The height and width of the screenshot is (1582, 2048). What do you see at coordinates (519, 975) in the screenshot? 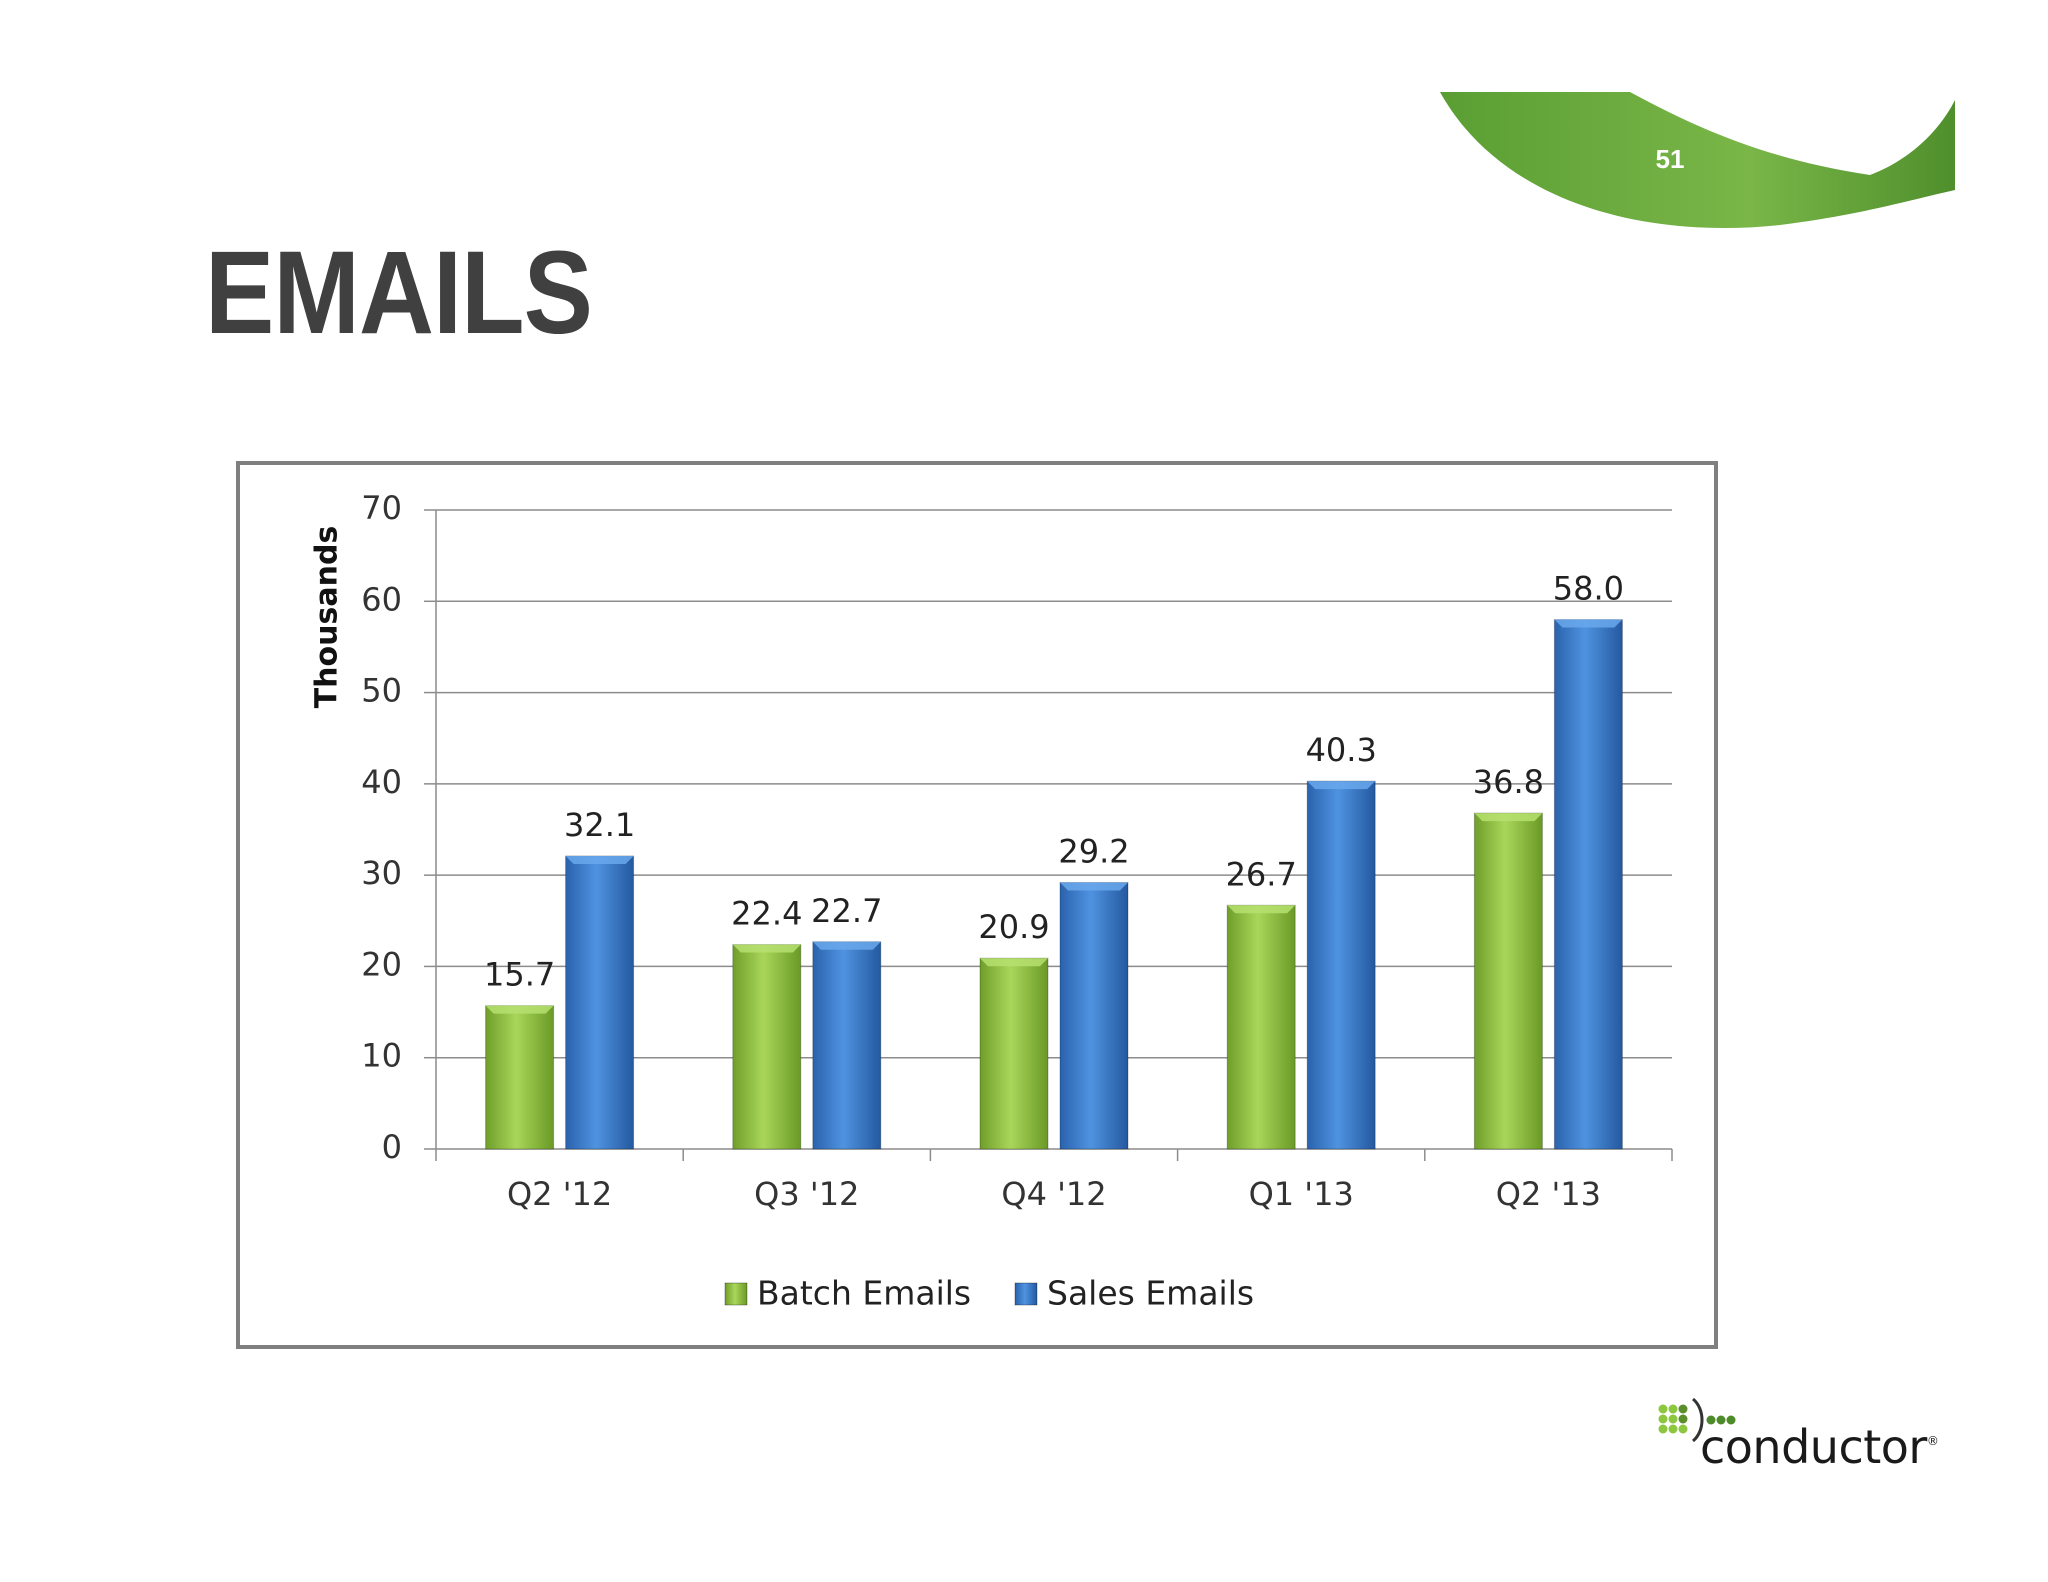
I see `data-label: 15.7` at bounding box center [519, 975].